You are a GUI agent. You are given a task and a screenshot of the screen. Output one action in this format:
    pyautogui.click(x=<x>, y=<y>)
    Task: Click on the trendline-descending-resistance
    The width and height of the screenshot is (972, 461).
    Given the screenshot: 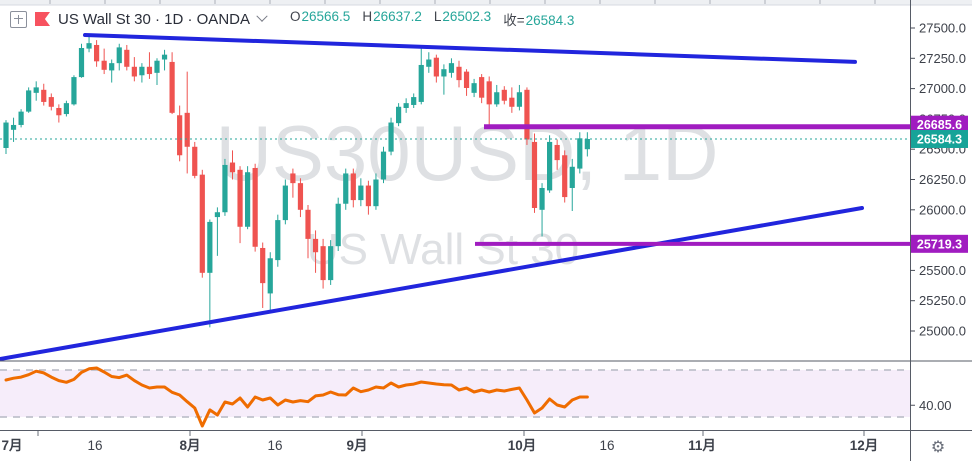 What is the action you would take?
    pyautogui.click(x=470, y=48)
    